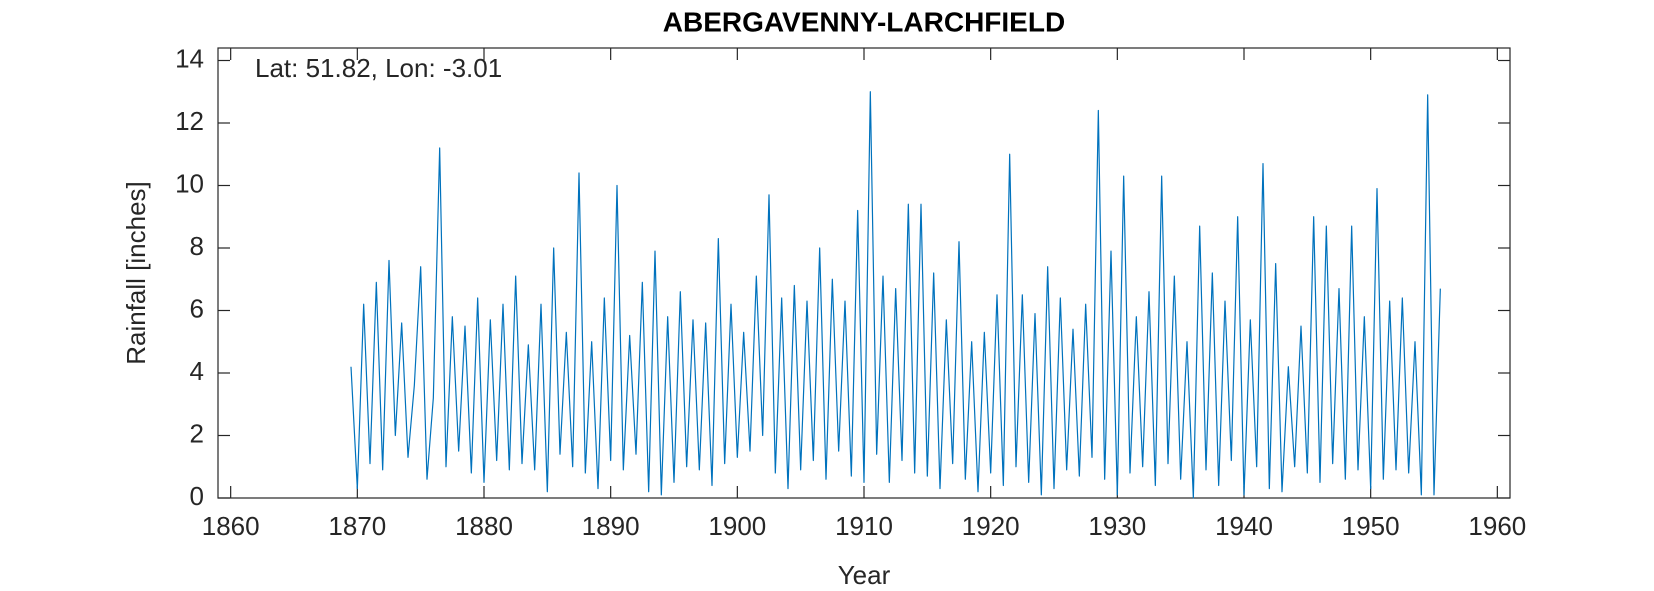  Describe the element at coordinates (197, 433) in the screenshot. I see `y-tick-label: 2` at that location.